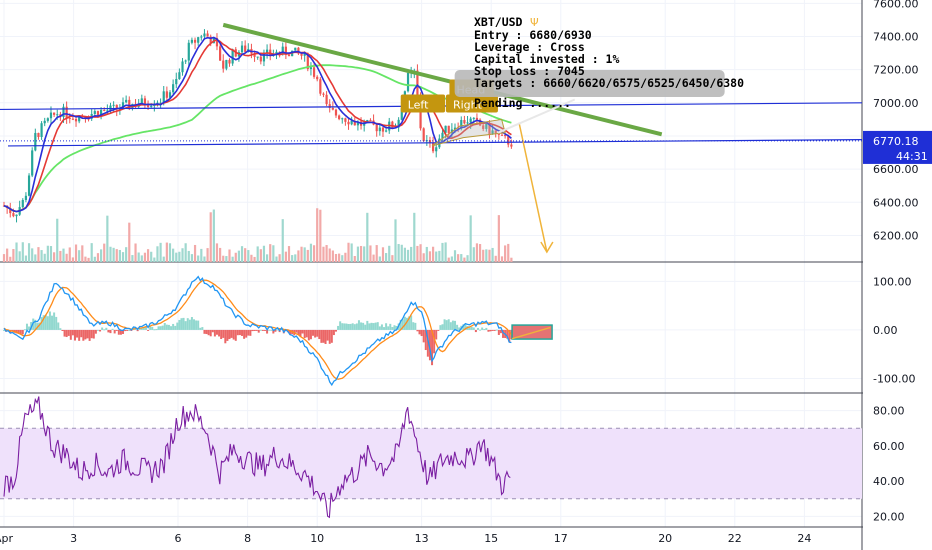 The image size is (932, 550). I want to click on descending-trendline, so click(442, 79).